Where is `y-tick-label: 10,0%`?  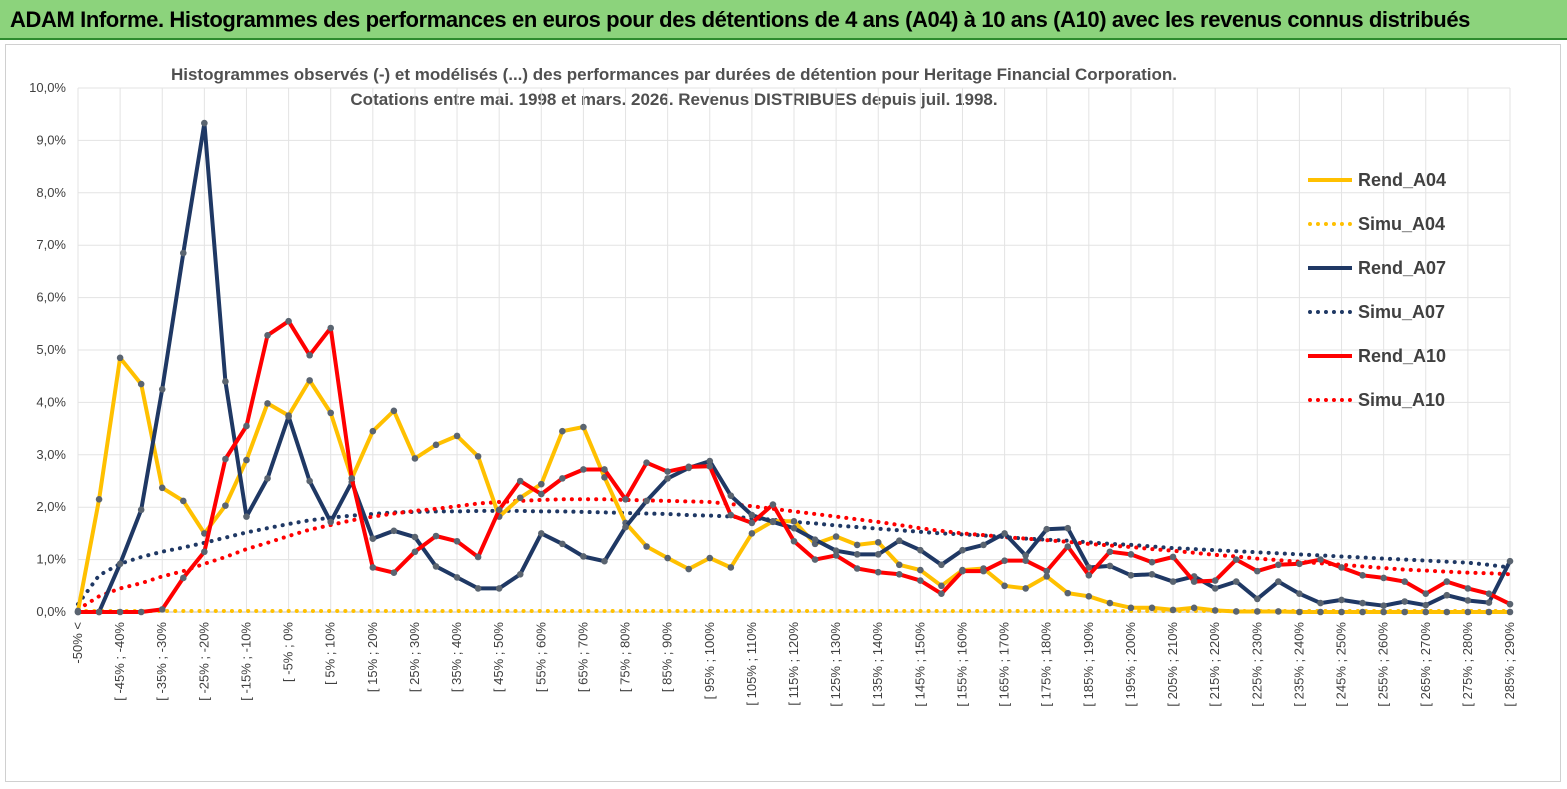
y-tick-label: 10,0% is located at coordinates (47, 87).